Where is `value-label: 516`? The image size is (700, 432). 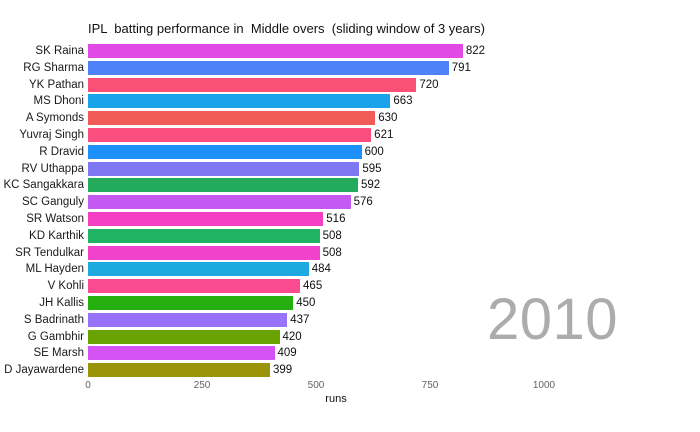
value-label: 516 is located at coordinates (336, 219).